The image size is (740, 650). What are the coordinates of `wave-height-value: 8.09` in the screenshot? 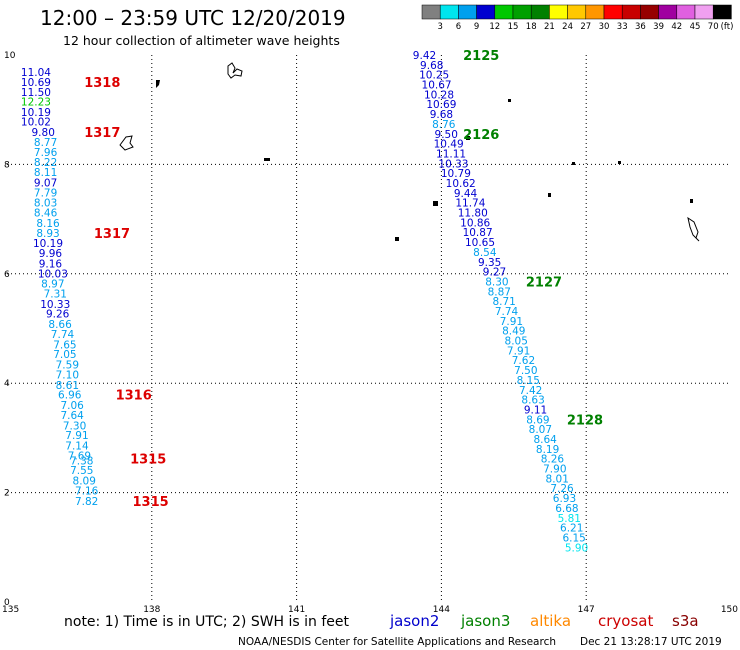 It's located at (84, 482).